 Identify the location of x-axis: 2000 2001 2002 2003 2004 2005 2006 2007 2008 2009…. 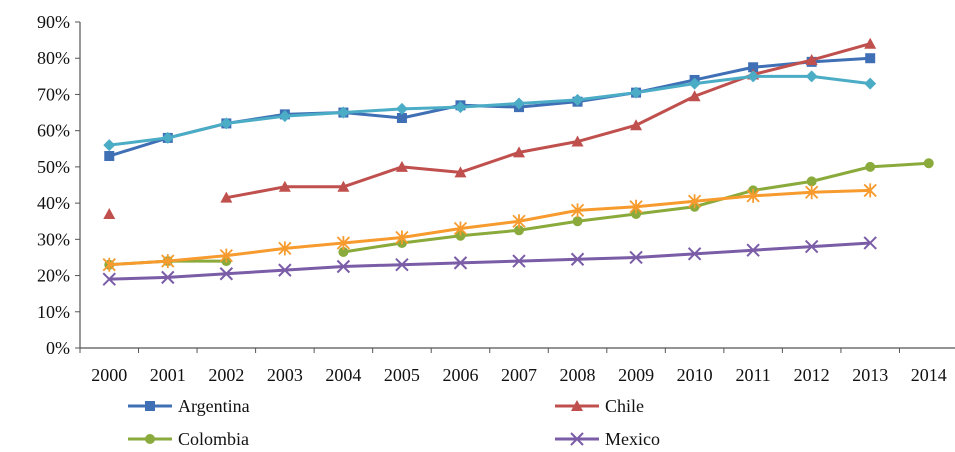
(517, 366).